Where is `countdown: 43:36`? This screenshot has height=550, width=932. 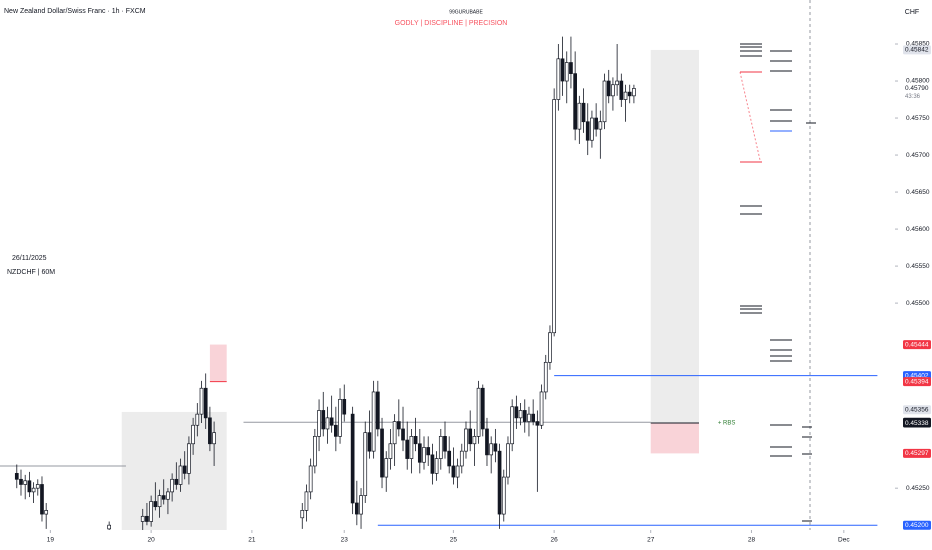 countdown: 43:36 is located at coordinates (913, 97).